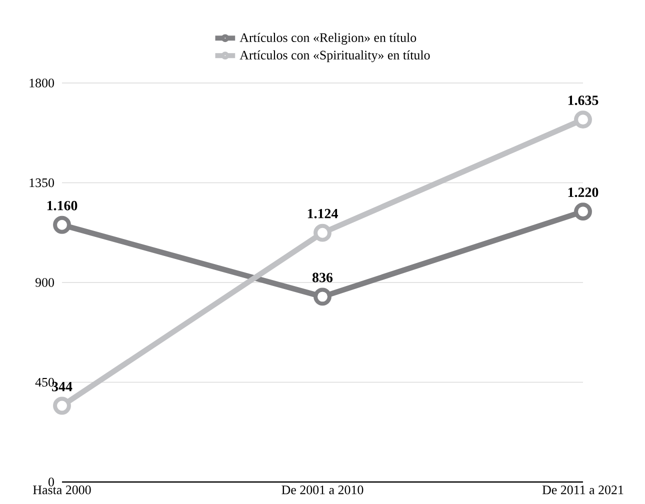  Describe the element at coordinates (323, 490) in the screenshot. I see `x-tick-label: De 2001 a 2010` at that location.